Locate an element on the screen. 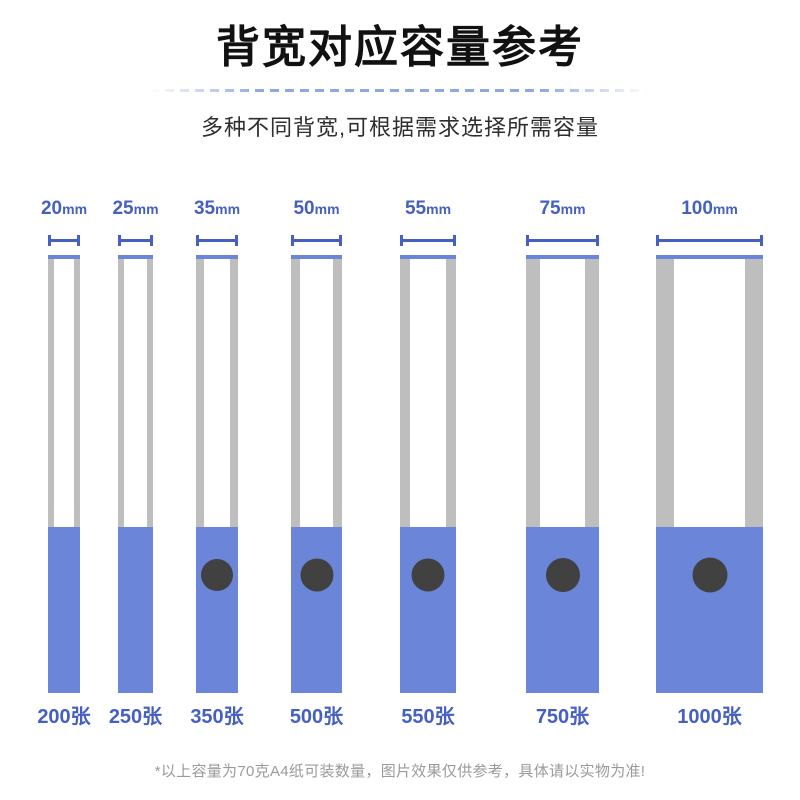 The width and height of the screenshot is (800, 800). spine-width-label: 25mm is located at coordinates (135, 208).